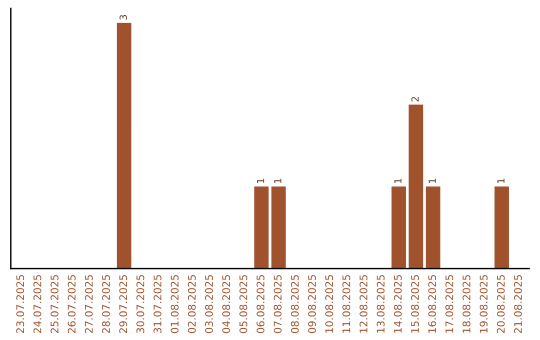  I want to click on x-tick-label: 24.07.2025, so click(37, 304).